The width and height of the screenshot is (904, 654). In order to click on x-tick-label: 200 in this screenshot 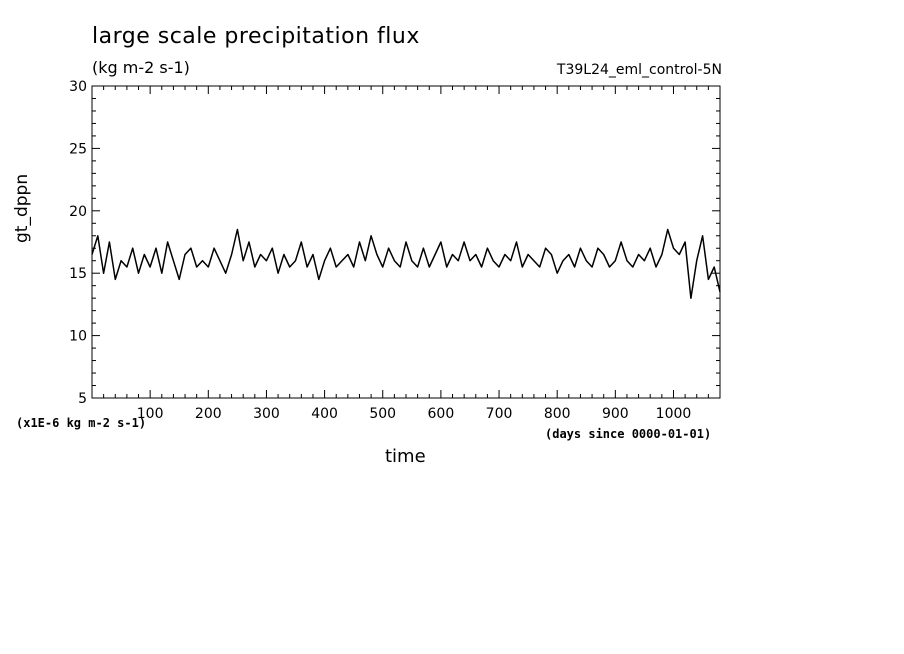, I will do `click(208, 414)`.